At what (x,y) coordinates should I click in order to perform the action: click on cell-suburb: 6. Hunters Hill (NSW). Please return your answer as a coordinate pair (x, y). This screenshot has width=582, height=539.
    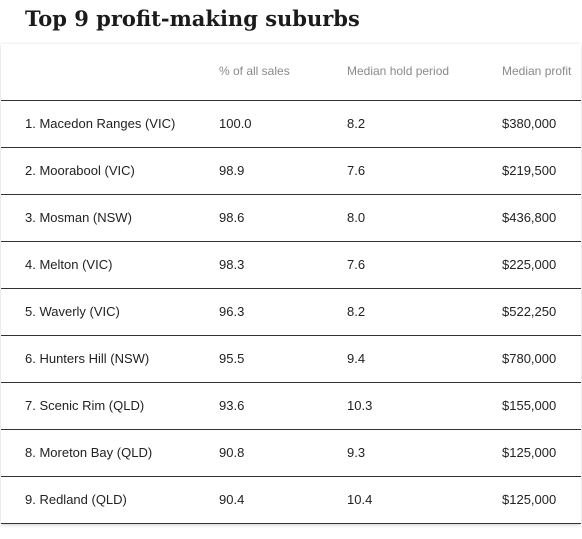
    Looking at the image, I should click on (87, 358).